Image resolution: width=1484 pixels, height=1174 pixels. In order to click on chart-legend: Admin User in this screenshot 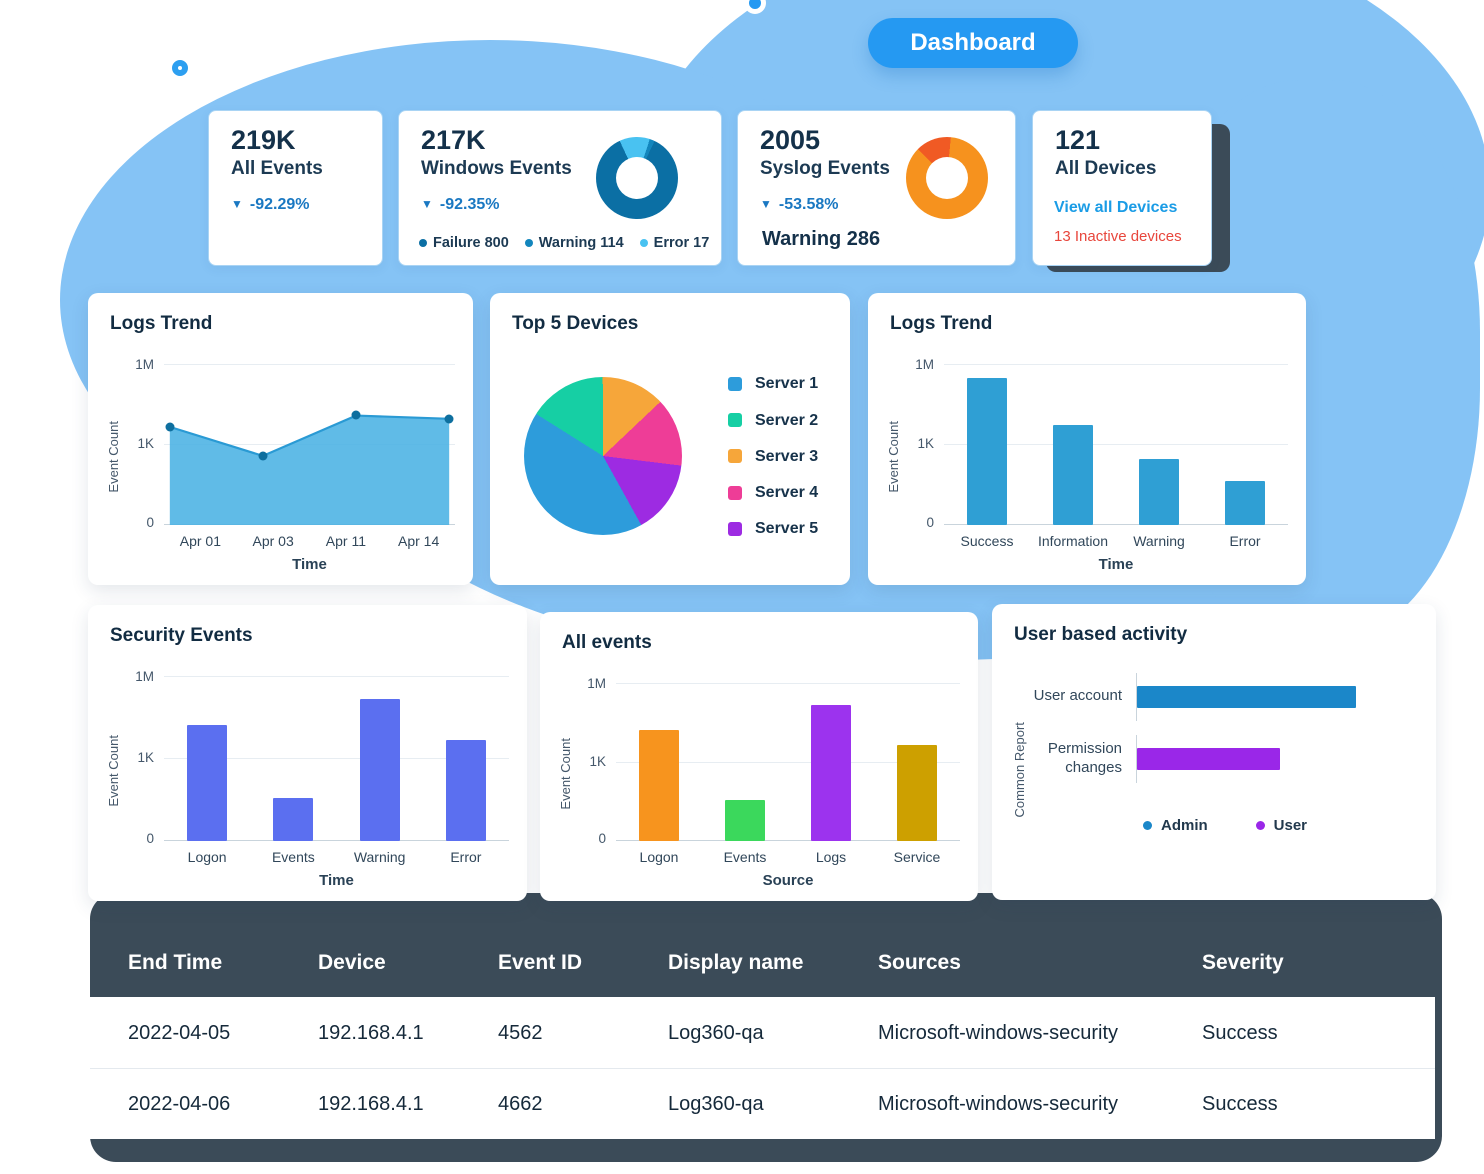, I will do `click(1225, 826)`.